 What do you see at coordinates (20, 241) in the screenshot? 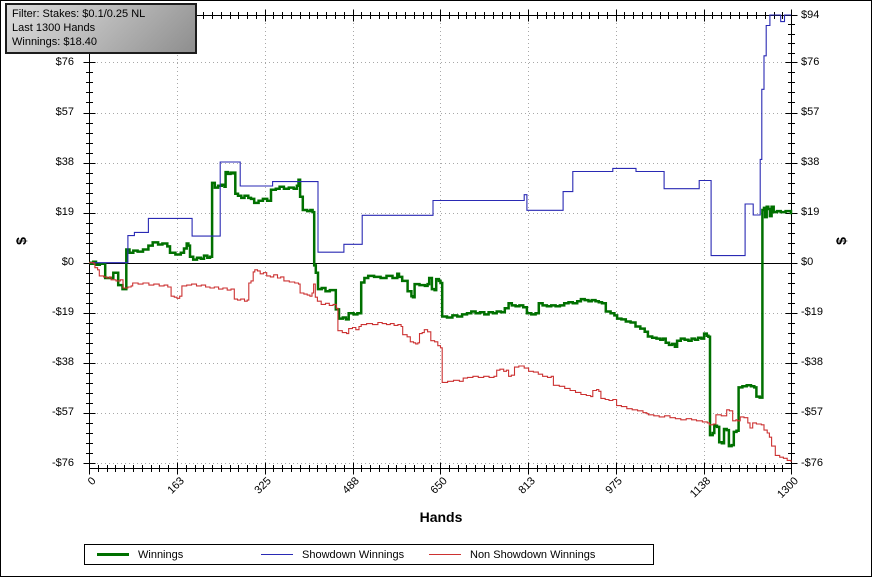
I see `y-axis-title-left: $` at bounding box center [20, 241].